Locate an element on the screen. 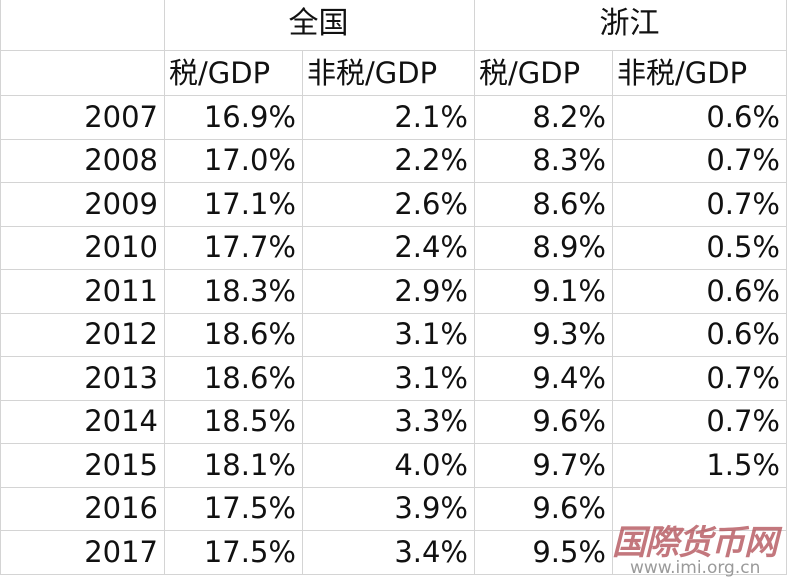  table-row: 2011 18.3% 2.9% 9.1% 0.6% is located at coordinates (393, 291).